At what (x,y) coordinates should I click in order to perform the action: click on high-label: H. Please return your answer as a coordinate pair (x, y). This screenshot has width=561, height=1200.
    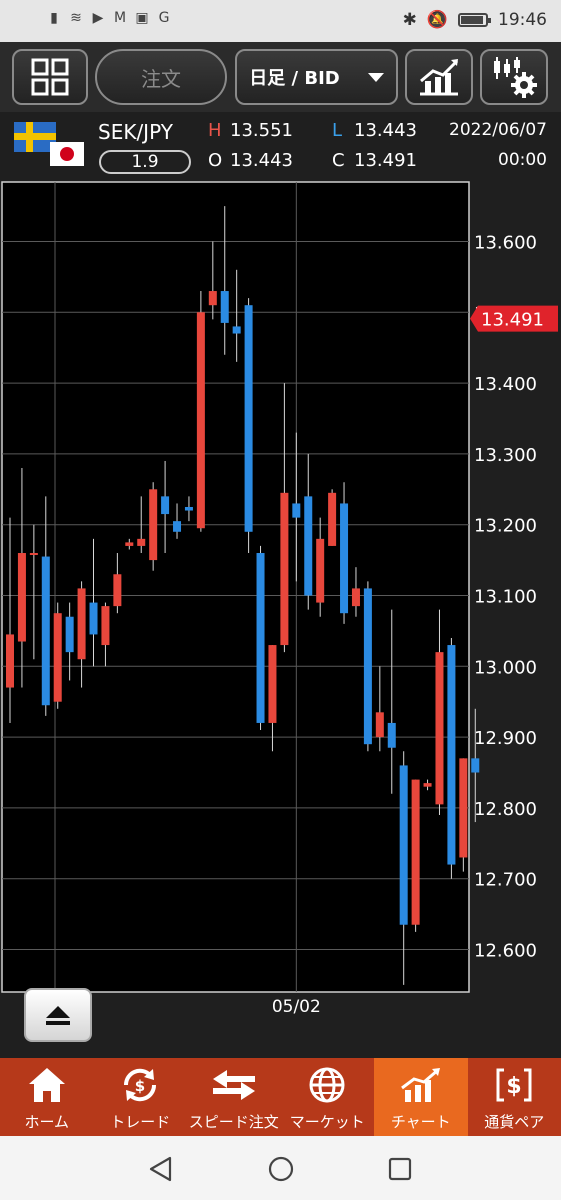
    Looking at the image, I should click on (215, 130).